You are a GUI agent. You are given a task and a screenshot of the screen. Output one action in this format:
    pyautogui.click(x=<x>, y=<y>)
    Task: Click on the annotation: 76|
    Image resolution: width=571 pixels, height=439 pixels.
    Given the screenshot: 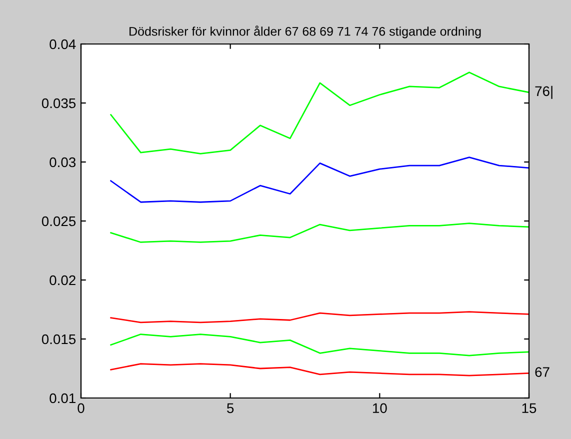 What is the action you would take?
    pyautogui.click(x=543, y=92)
    